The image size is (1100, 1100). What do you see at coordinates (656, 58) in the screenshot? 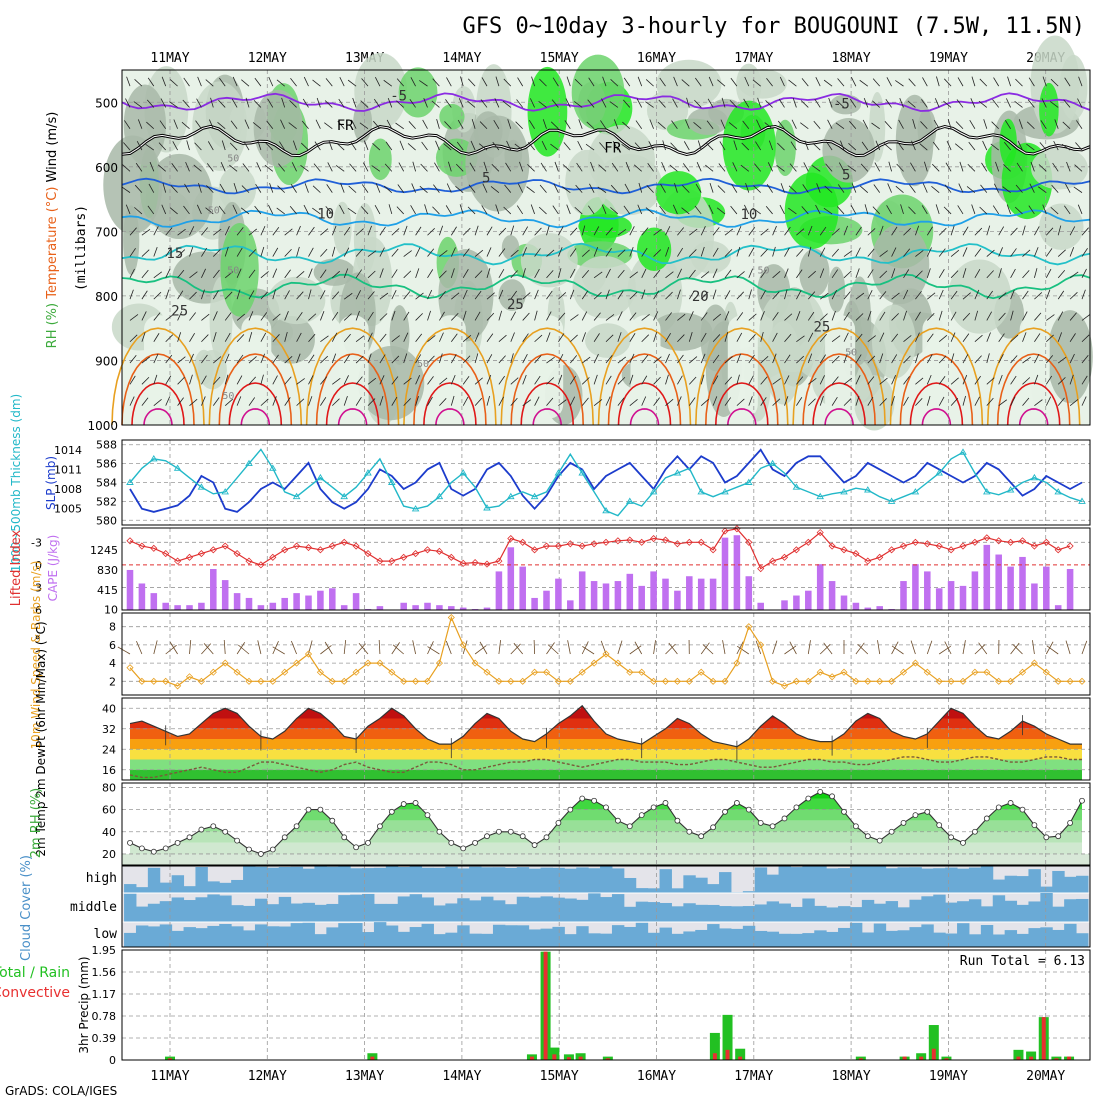
I see `top-date-label: 16MAY` at bounding box center [656, 58].